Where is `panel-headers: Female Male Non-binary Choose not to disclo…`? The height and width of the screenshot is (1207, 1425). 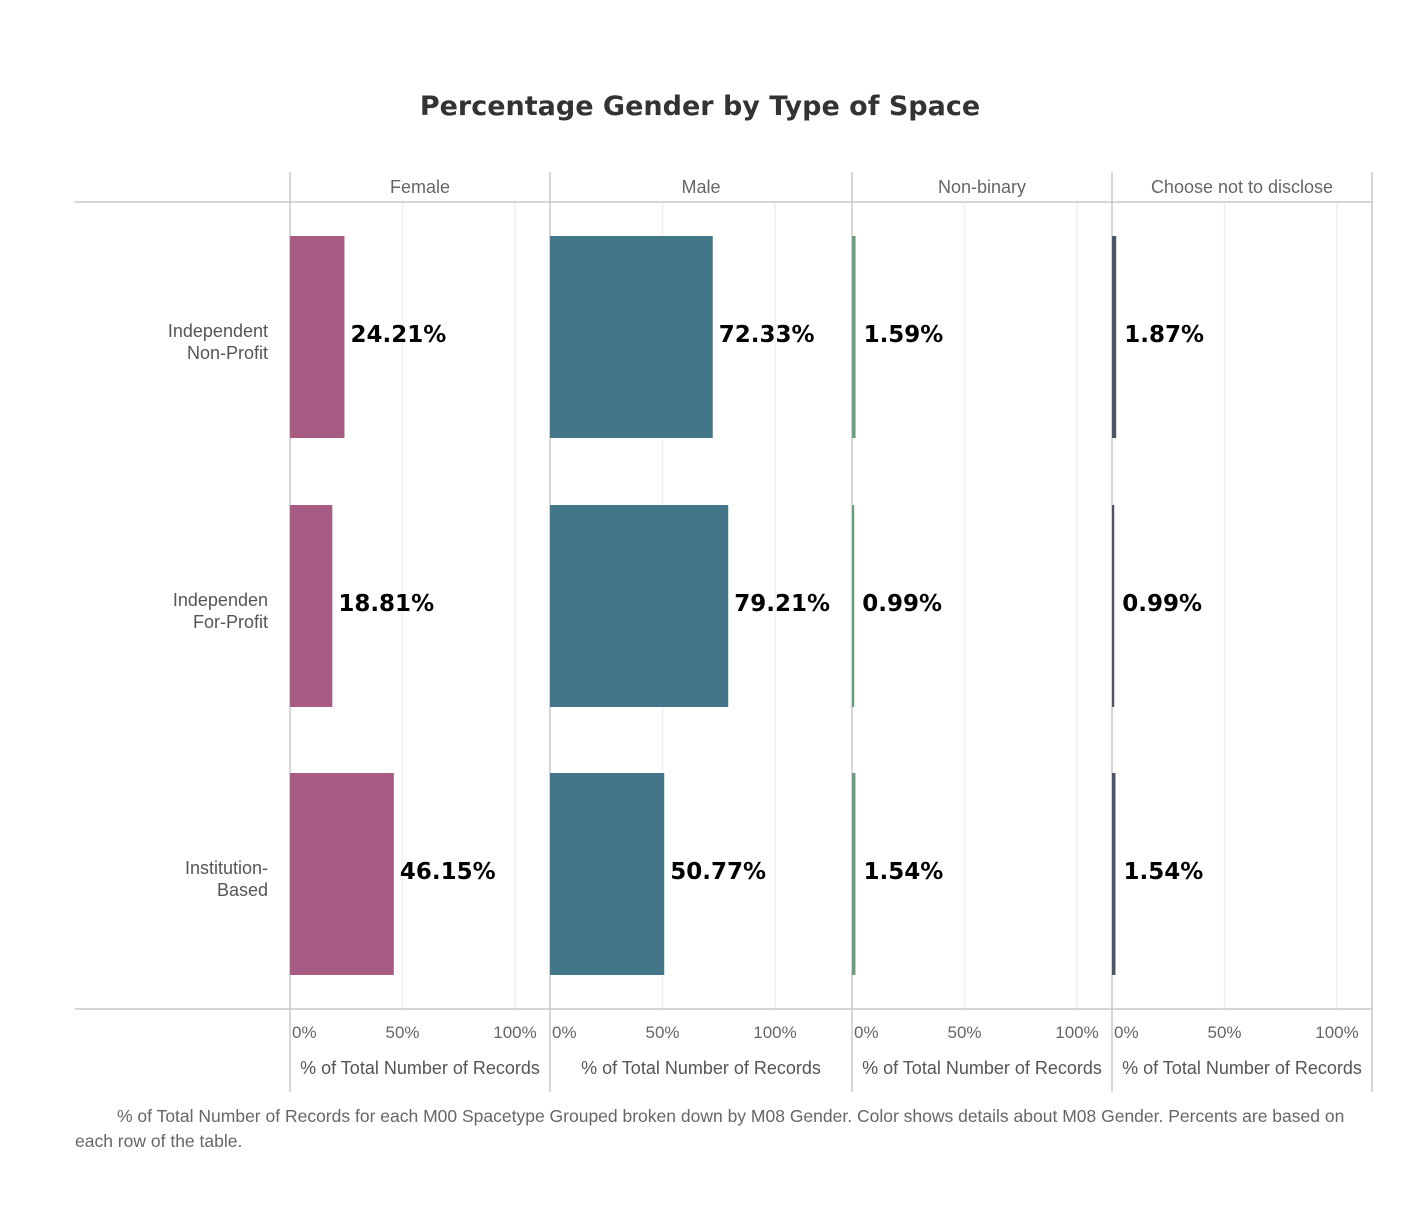
panel-headers: Female Male Non-binary Choose not to disclo… is located at coordinates (861, 187).